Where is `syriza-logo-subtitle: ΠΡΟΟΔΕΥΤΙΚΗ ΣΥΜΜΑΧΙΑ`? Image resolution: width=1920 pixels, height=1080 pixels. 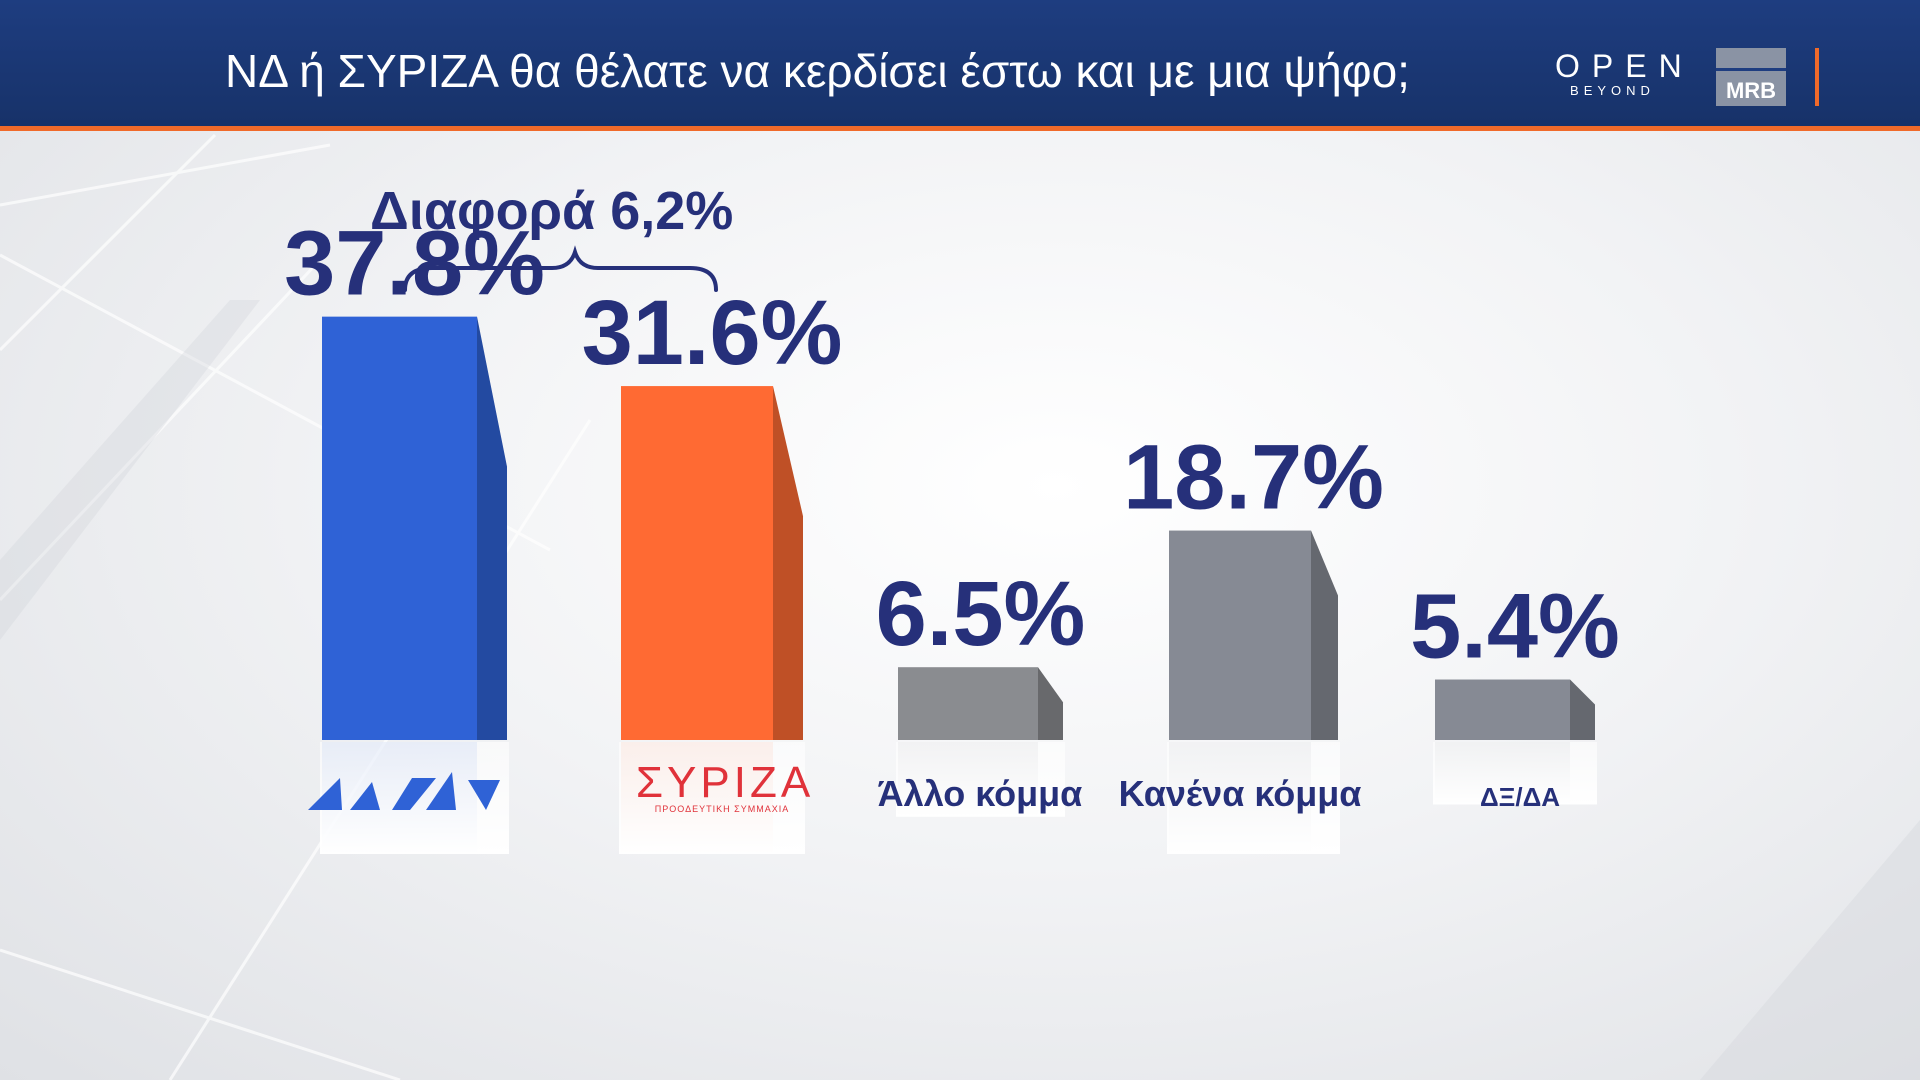
syriza-logo-subtitle: ΠΡΟΟΔΕΥΤΙΚΗ ΣΥΜΜΑΧΙΑ is located at coordinates (722, 809).